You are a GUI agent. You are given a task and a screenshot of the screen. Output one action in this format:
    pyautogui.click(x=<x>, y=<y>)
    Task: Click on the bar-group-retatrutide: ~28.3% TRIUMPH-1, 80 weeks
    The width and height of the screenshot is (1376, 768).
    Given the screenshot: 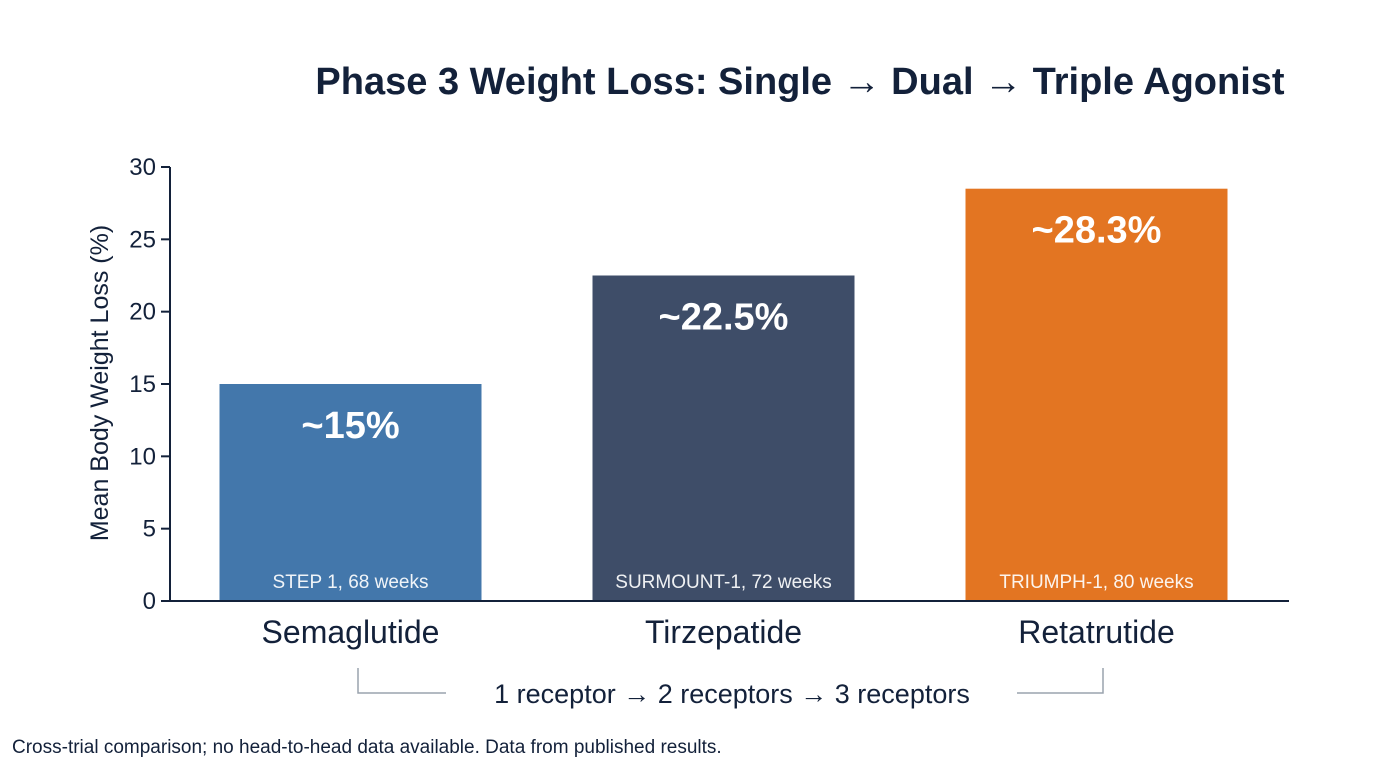 What is the action you would take?
    pyautogui.click(x=1096, y=394)
    